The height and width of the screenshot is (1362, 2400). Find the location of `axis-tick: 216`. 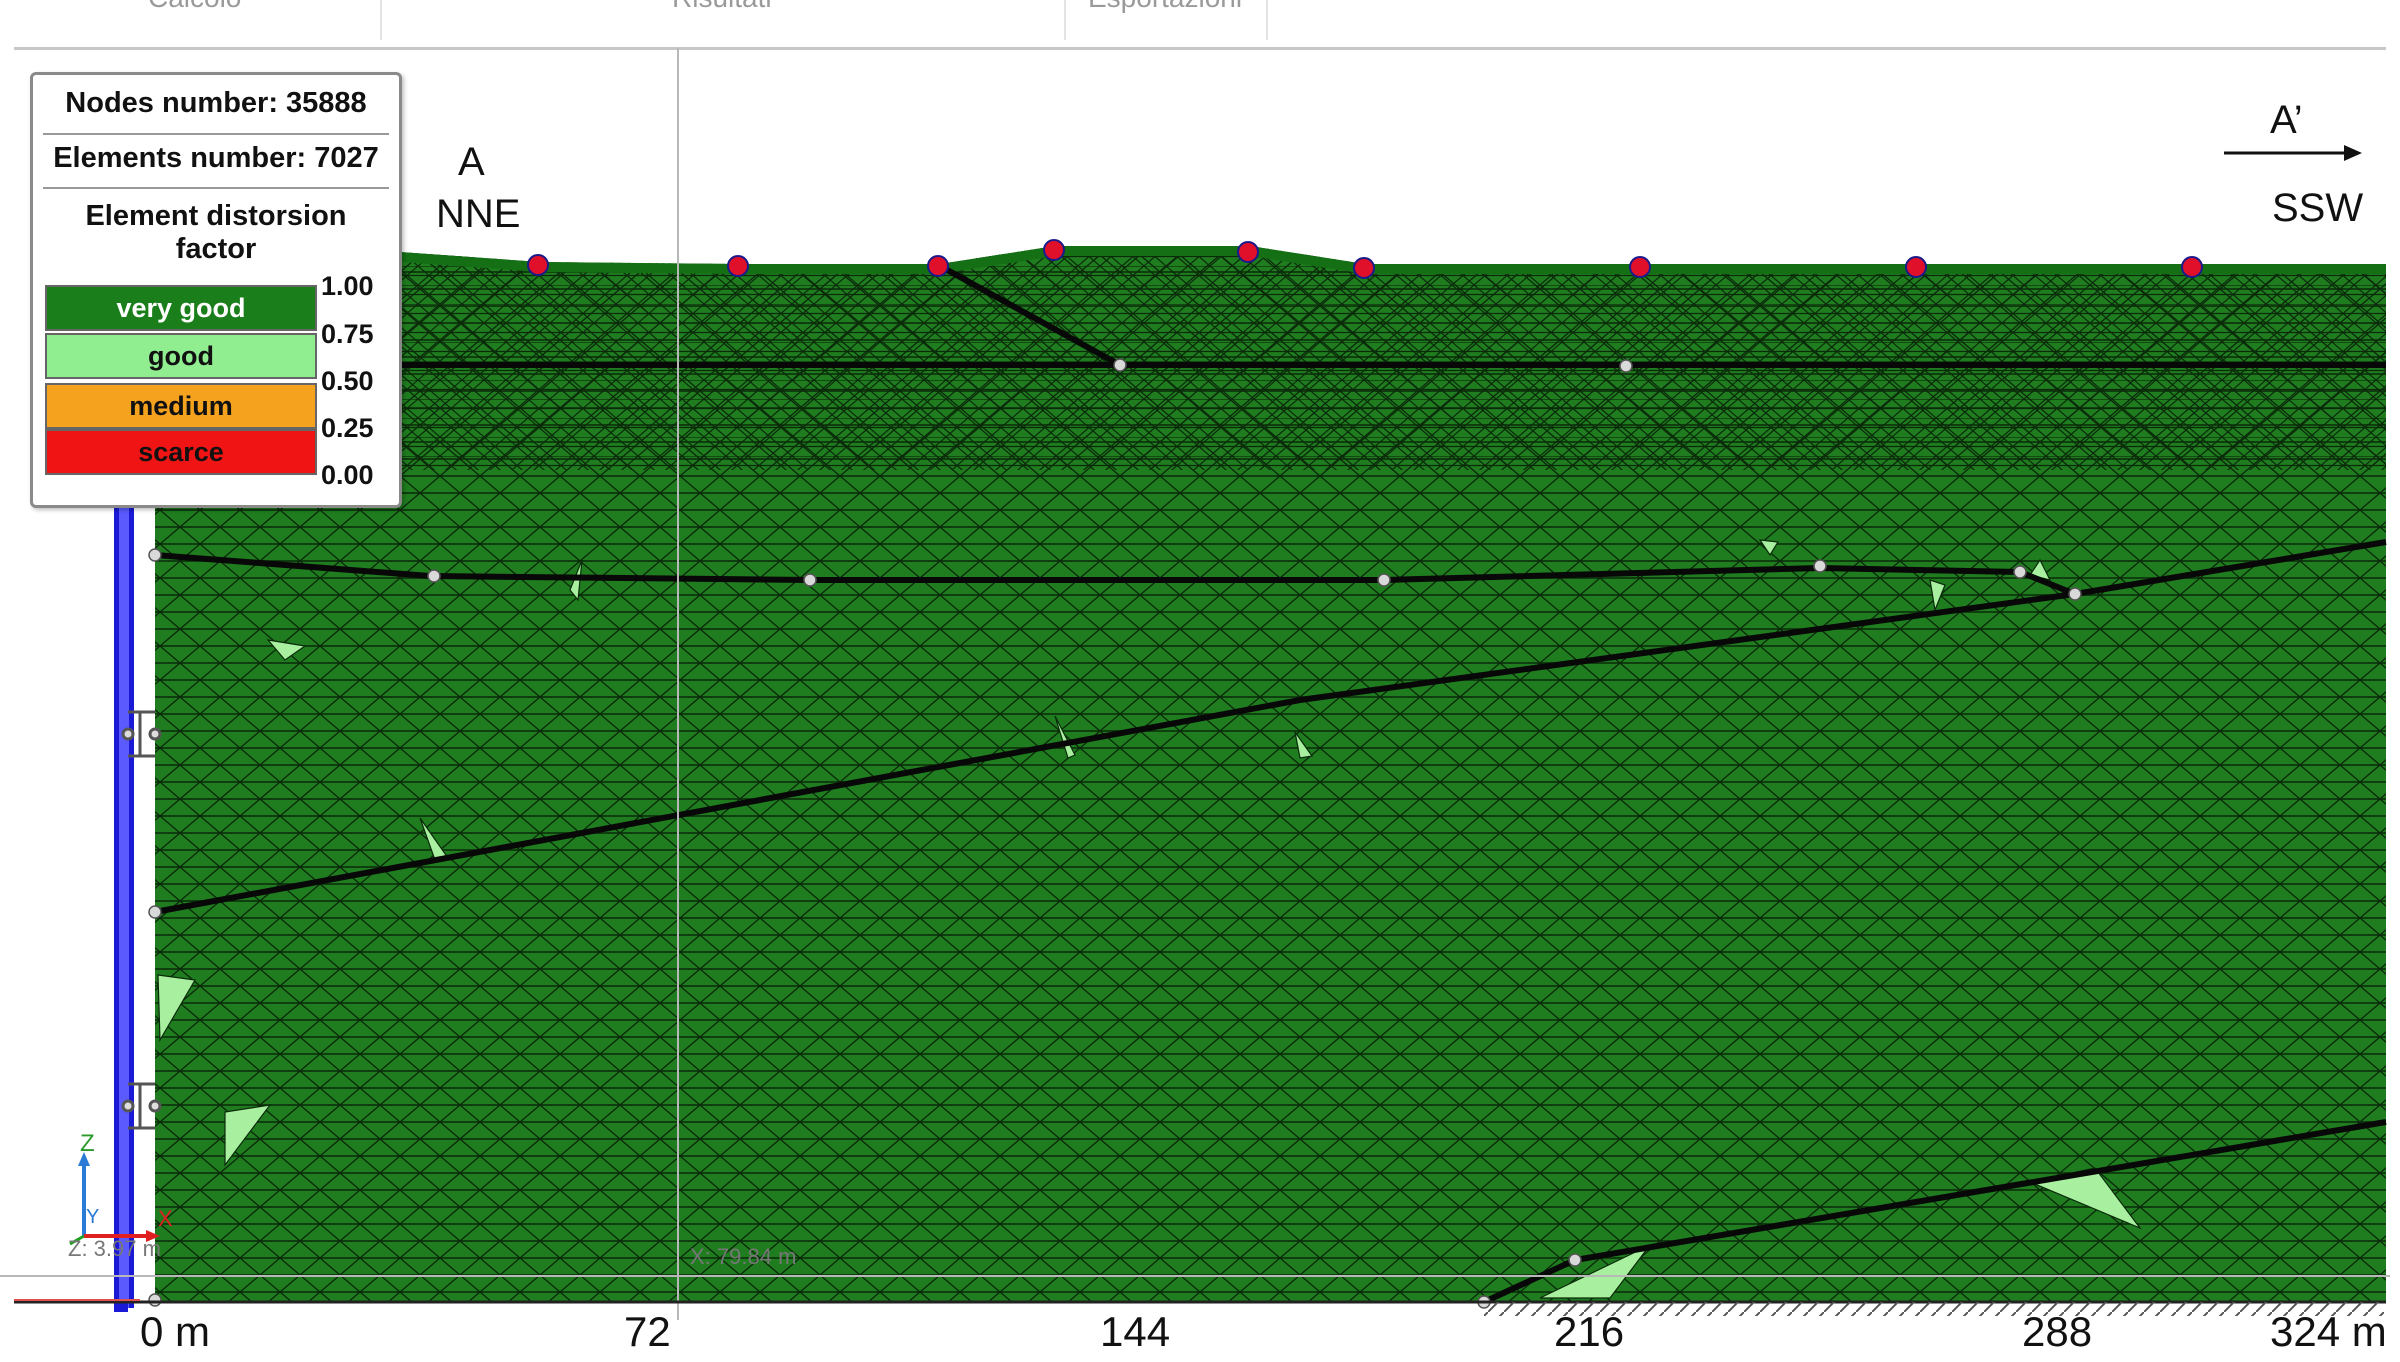

axis-tick: 216 is located at coordinates (1589, 1331).